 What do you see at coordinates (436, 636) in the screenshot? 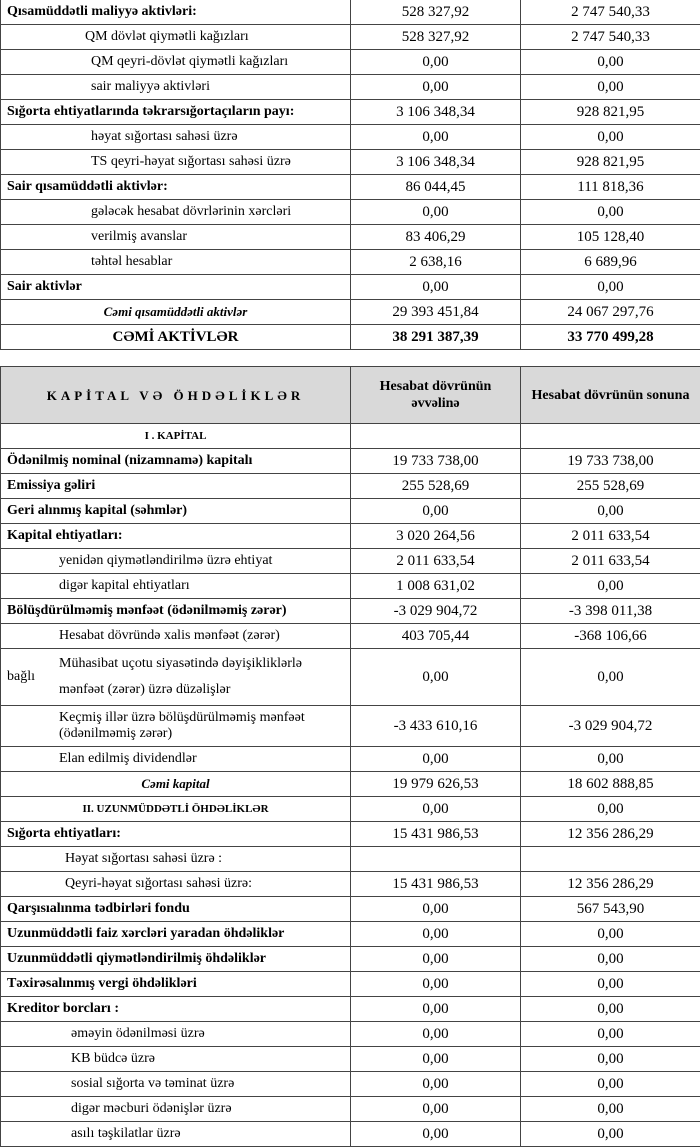
I see `value-period-start: 403 705,44` at bounding box center [436, 636].